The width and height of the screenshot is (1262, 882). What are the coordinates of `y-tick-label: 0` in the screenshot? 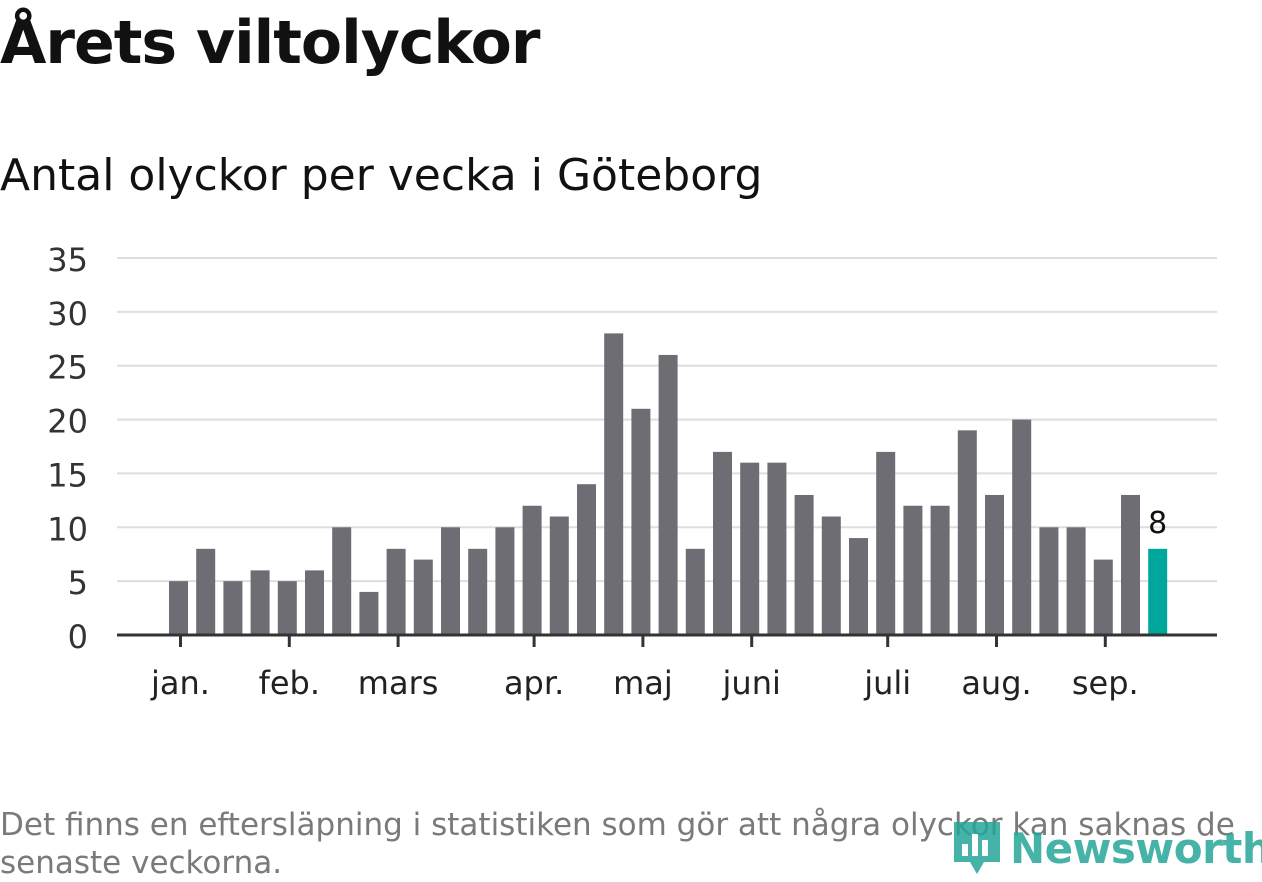 It's located at (78, 637).